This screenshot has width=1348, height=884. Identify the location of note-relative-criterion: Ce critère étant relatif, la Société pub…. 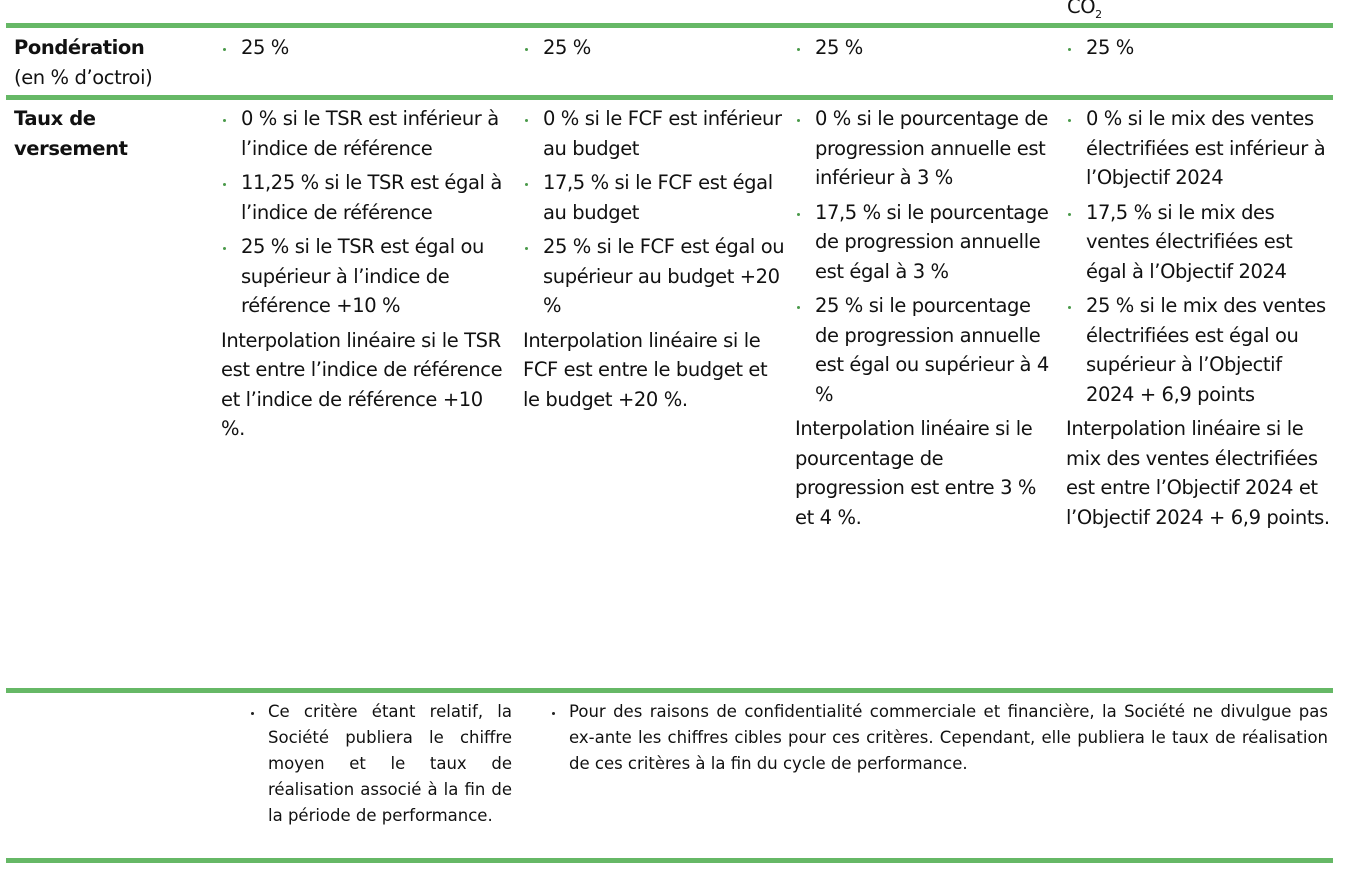
(380, 766).